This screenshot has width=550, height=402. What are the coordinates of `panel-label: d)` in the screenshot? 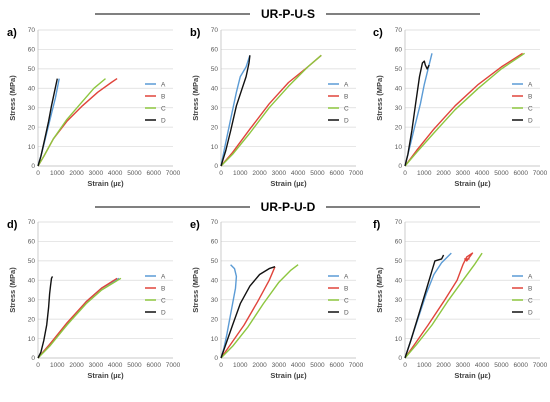 It's located at (12, 225).